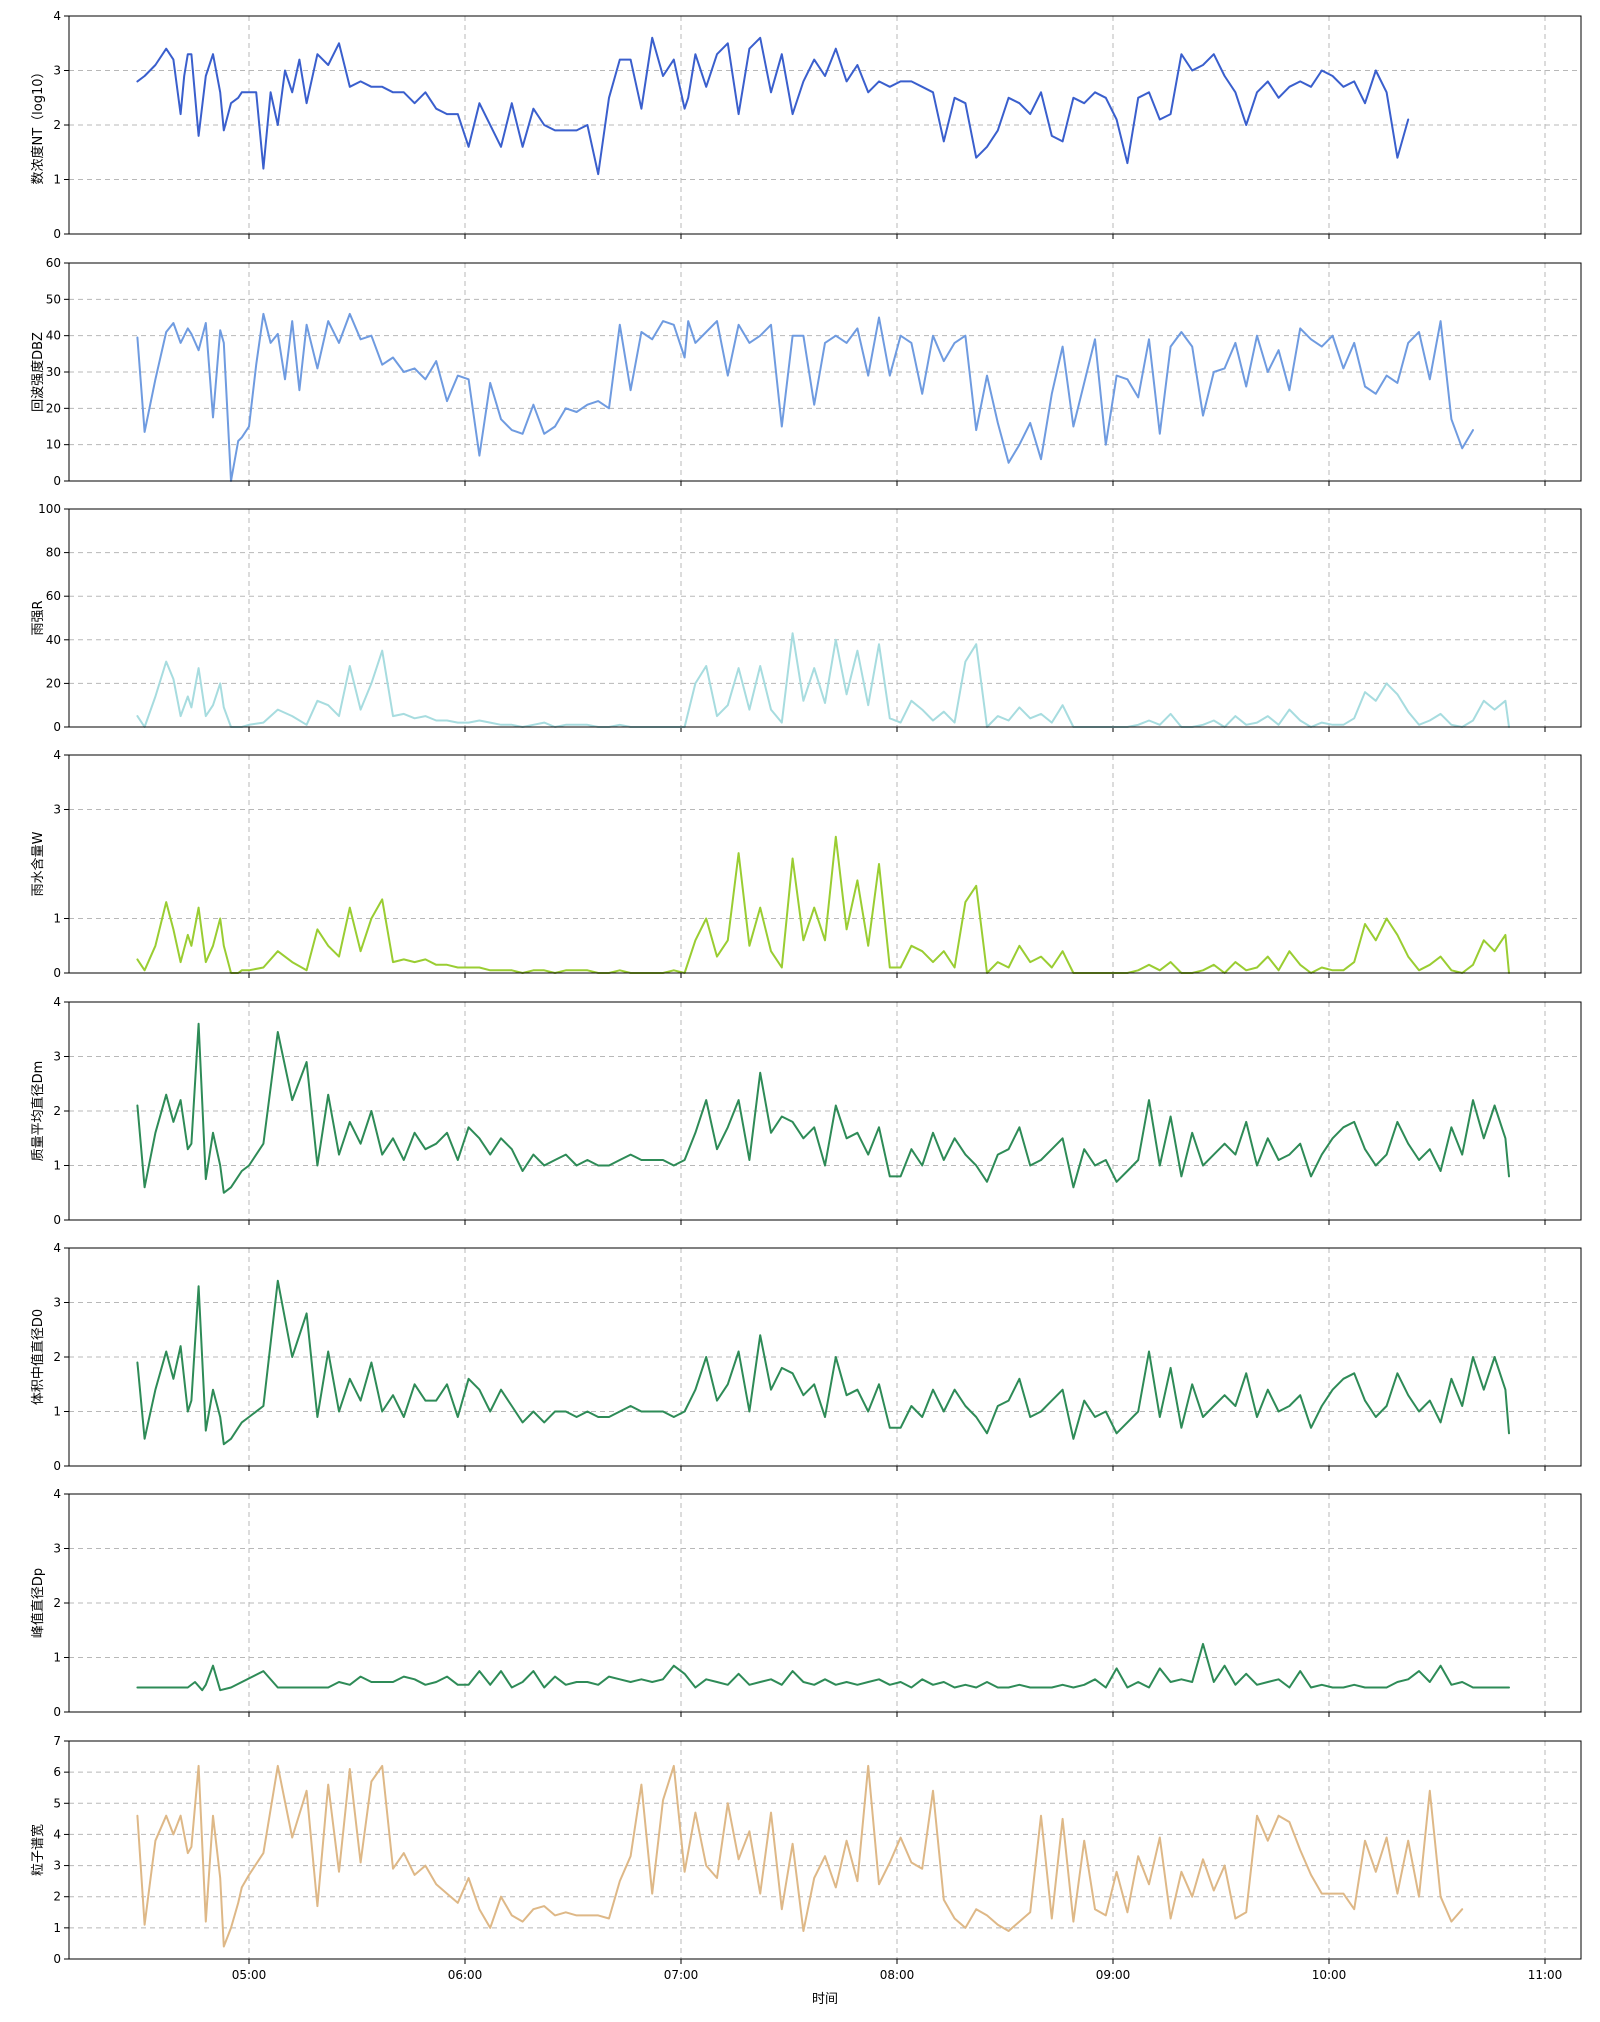 The width and height of the screenshot is (1600, 2022). What do you see at coordinates (57, 1772) in the screenshot?
I see `y-tick-label: 6` at bounding box center [57, 1772].